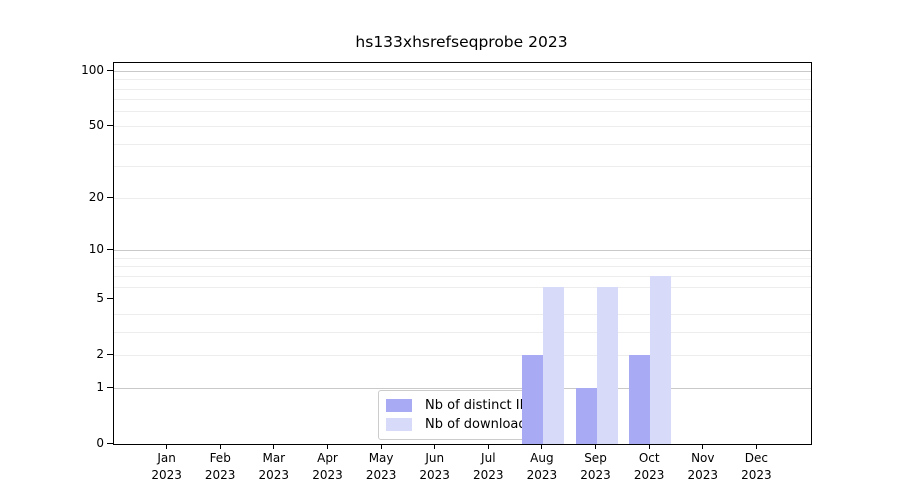  I want to click on legend-swatch-downloads-icon, so click(399, 424).